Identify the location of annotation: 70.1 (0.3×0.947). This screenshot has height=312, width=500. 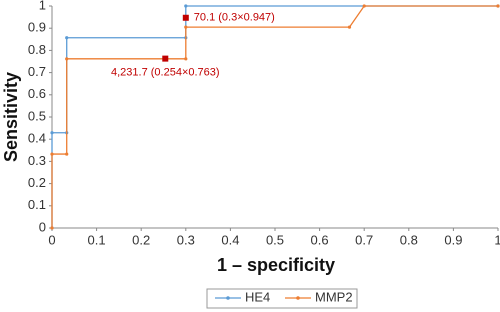
(234, 18).